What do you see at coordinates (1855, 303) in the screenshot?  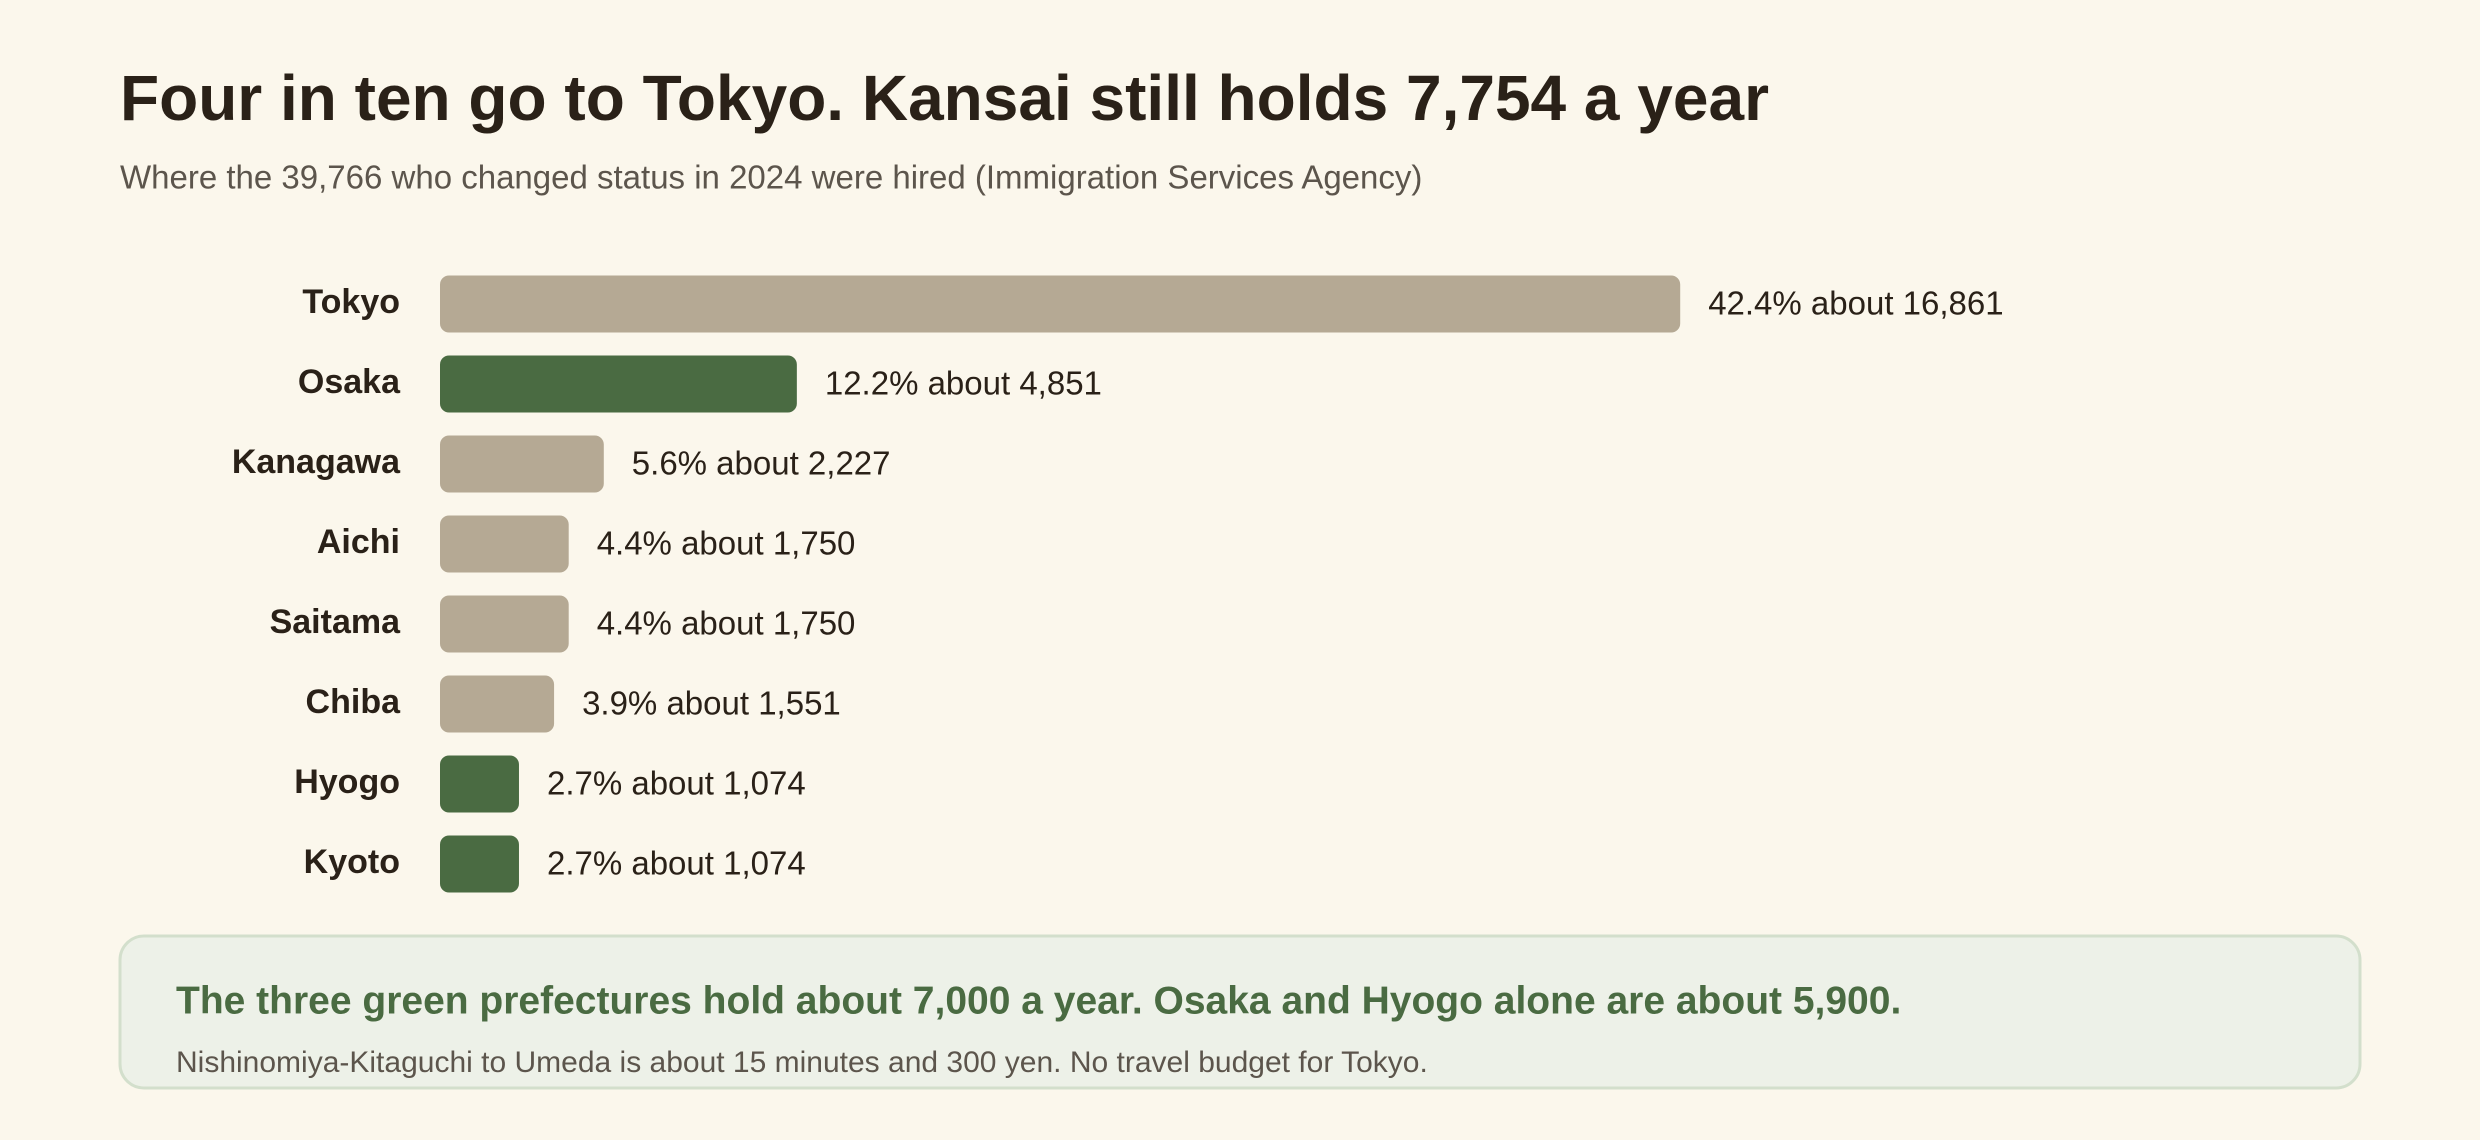 I see `value-label: 42.4% about 16,861` at bounding box center [1855, 303].